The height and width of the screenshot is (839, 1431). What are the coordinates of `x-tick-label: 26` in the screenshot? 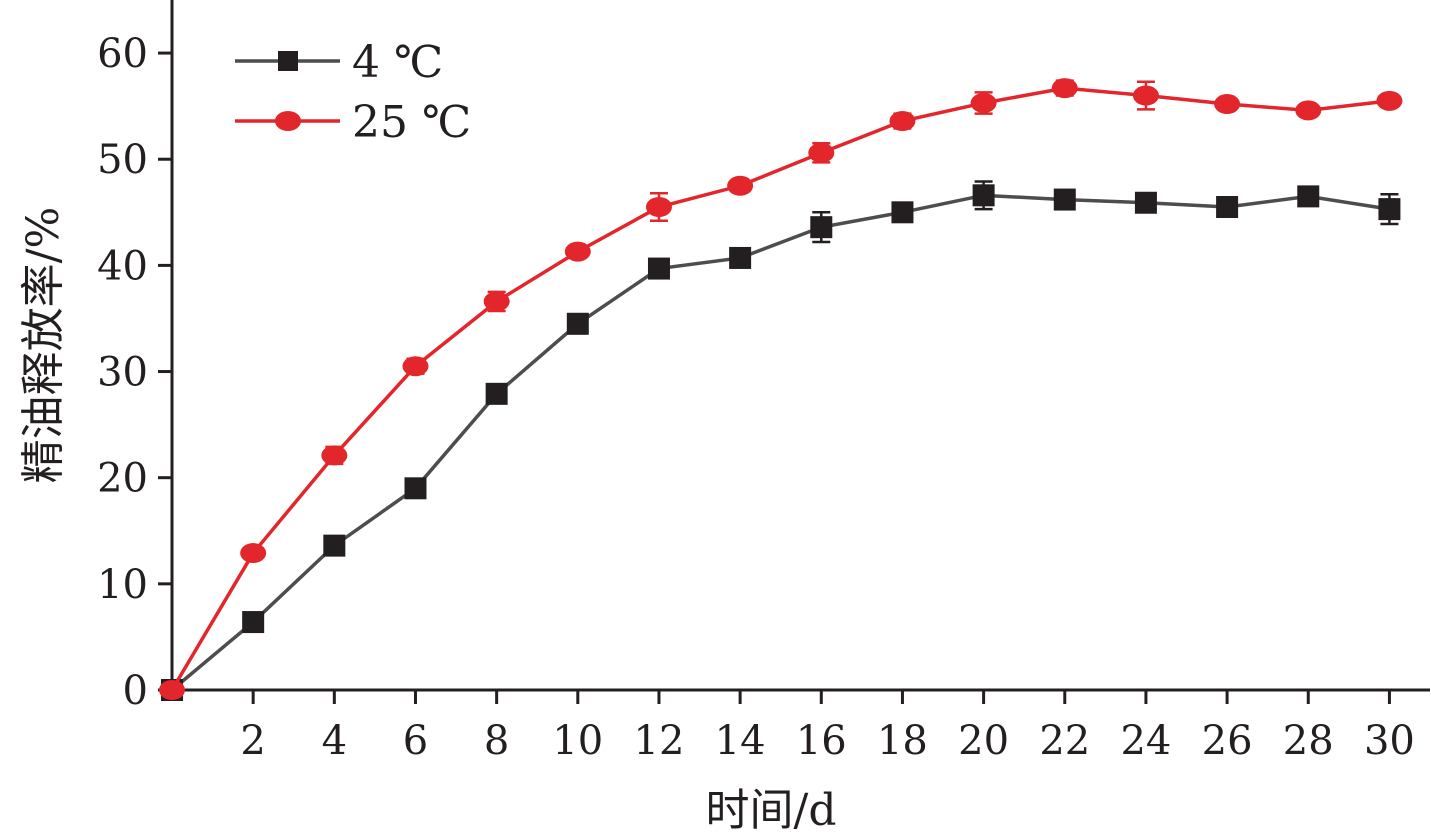 It's located at (1227, 741).